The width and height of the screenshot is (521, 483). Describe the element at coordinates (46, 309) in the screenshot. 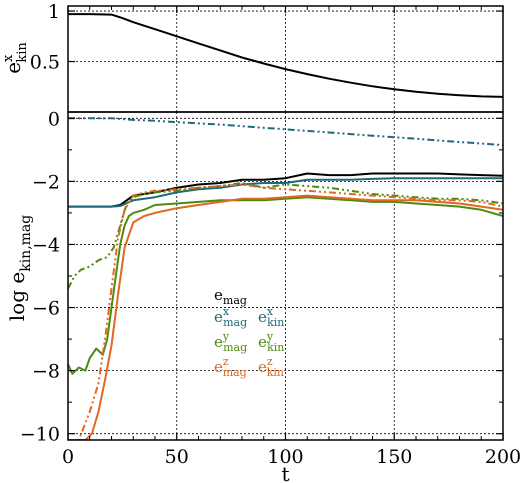

I see `bottom-y-tick-label: −6` at that location.